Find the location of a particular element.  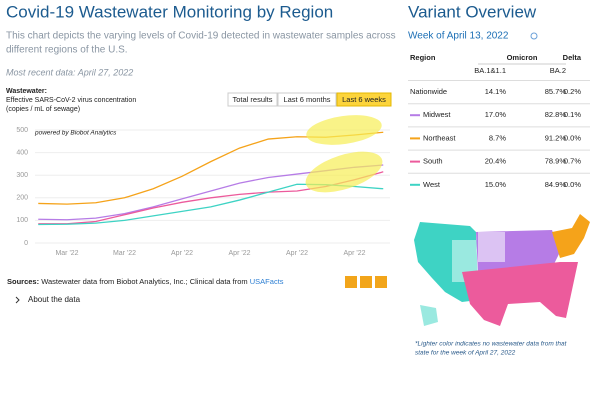

y-tick-label: 300 is located at coordinates (22, 175).